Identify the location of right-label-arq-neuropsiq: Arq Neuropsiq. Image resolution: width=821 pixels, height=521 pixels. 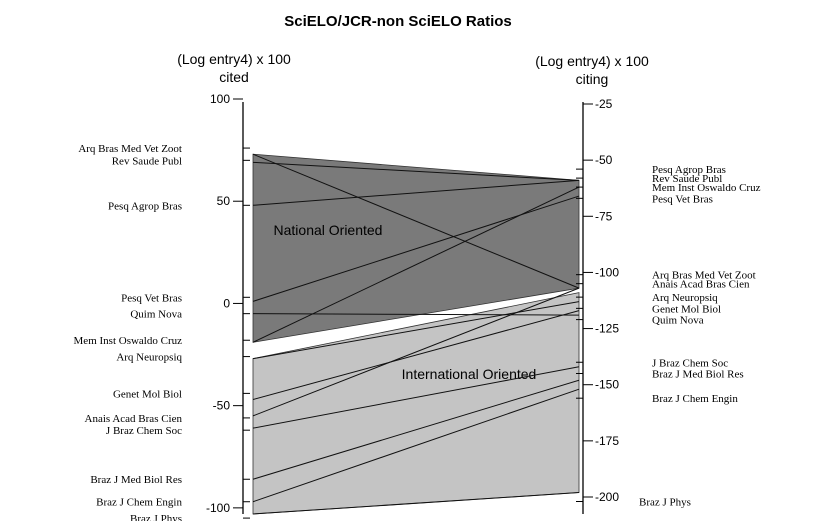
(685, 298).